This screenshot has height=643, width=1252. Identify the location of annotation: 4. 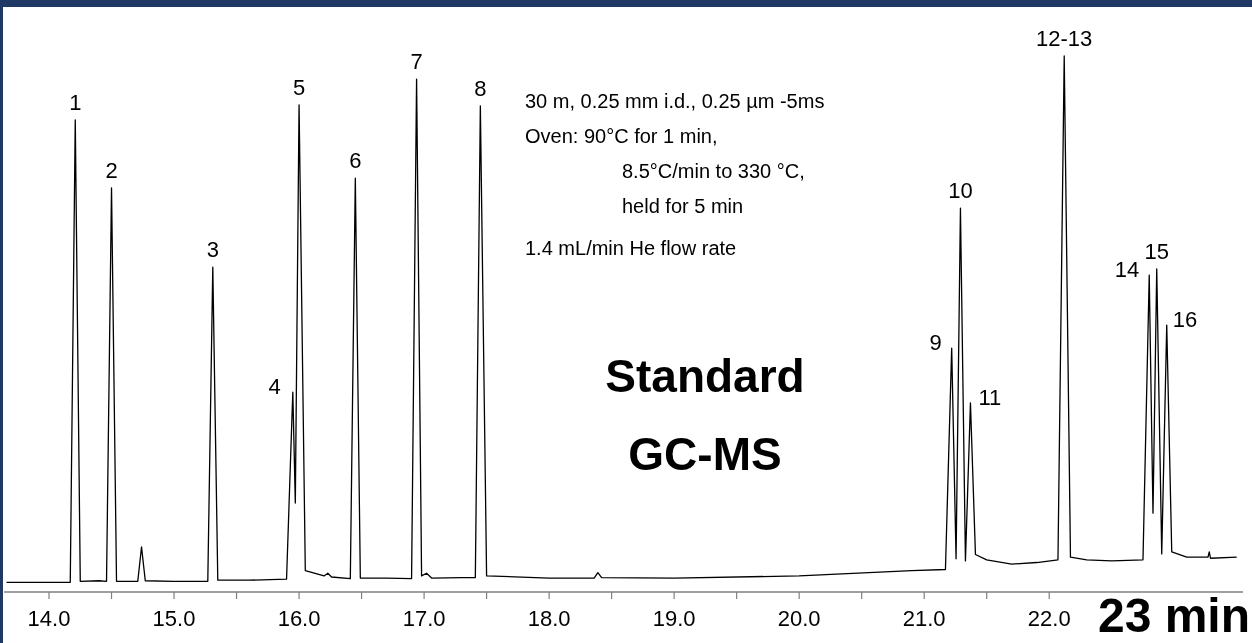
(274, 387).